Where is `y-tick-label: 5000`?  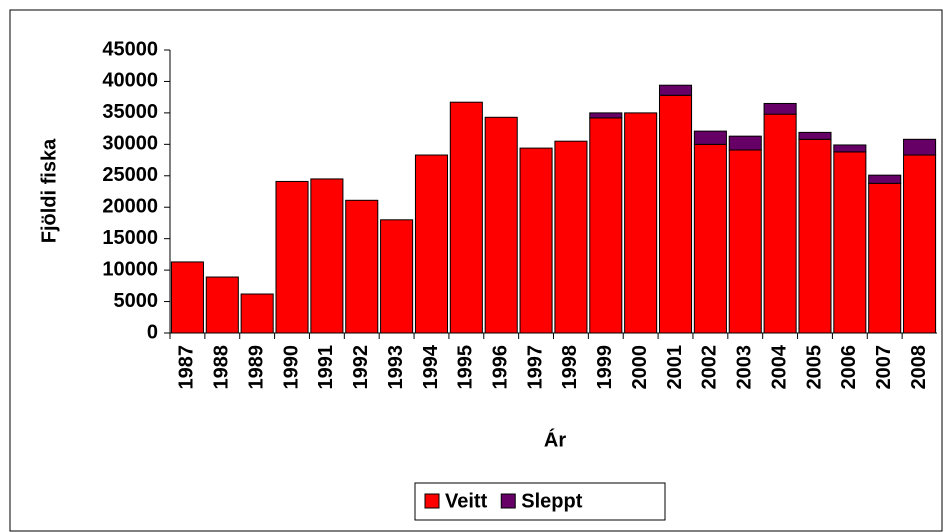 y-tick-label: 5000 is located at coordinates (136, 301).